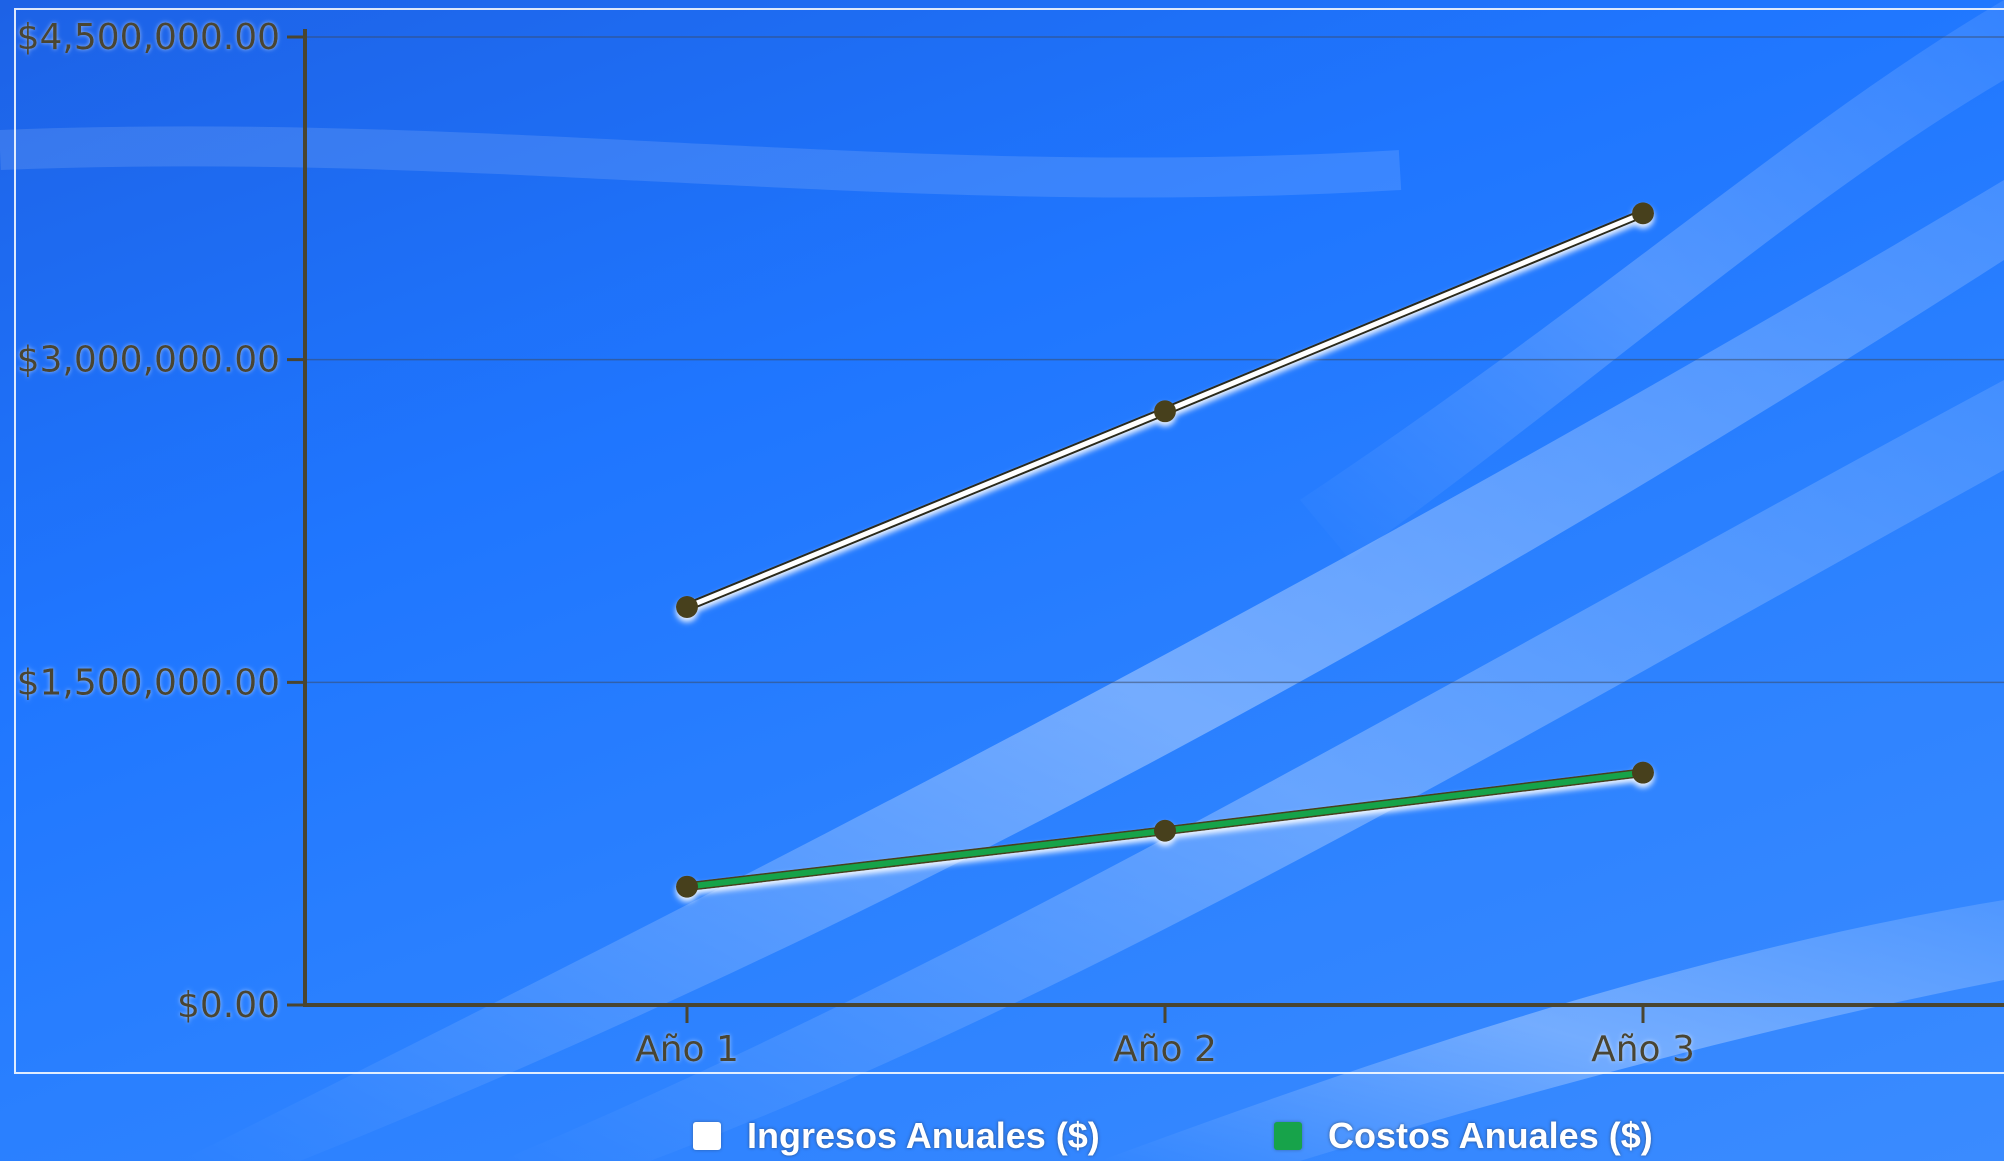  What do you see at coordinates (1643, 1049) in the screenshot?
I see `x-tick-label: Año 3` at bounding box center [1643, 1049].